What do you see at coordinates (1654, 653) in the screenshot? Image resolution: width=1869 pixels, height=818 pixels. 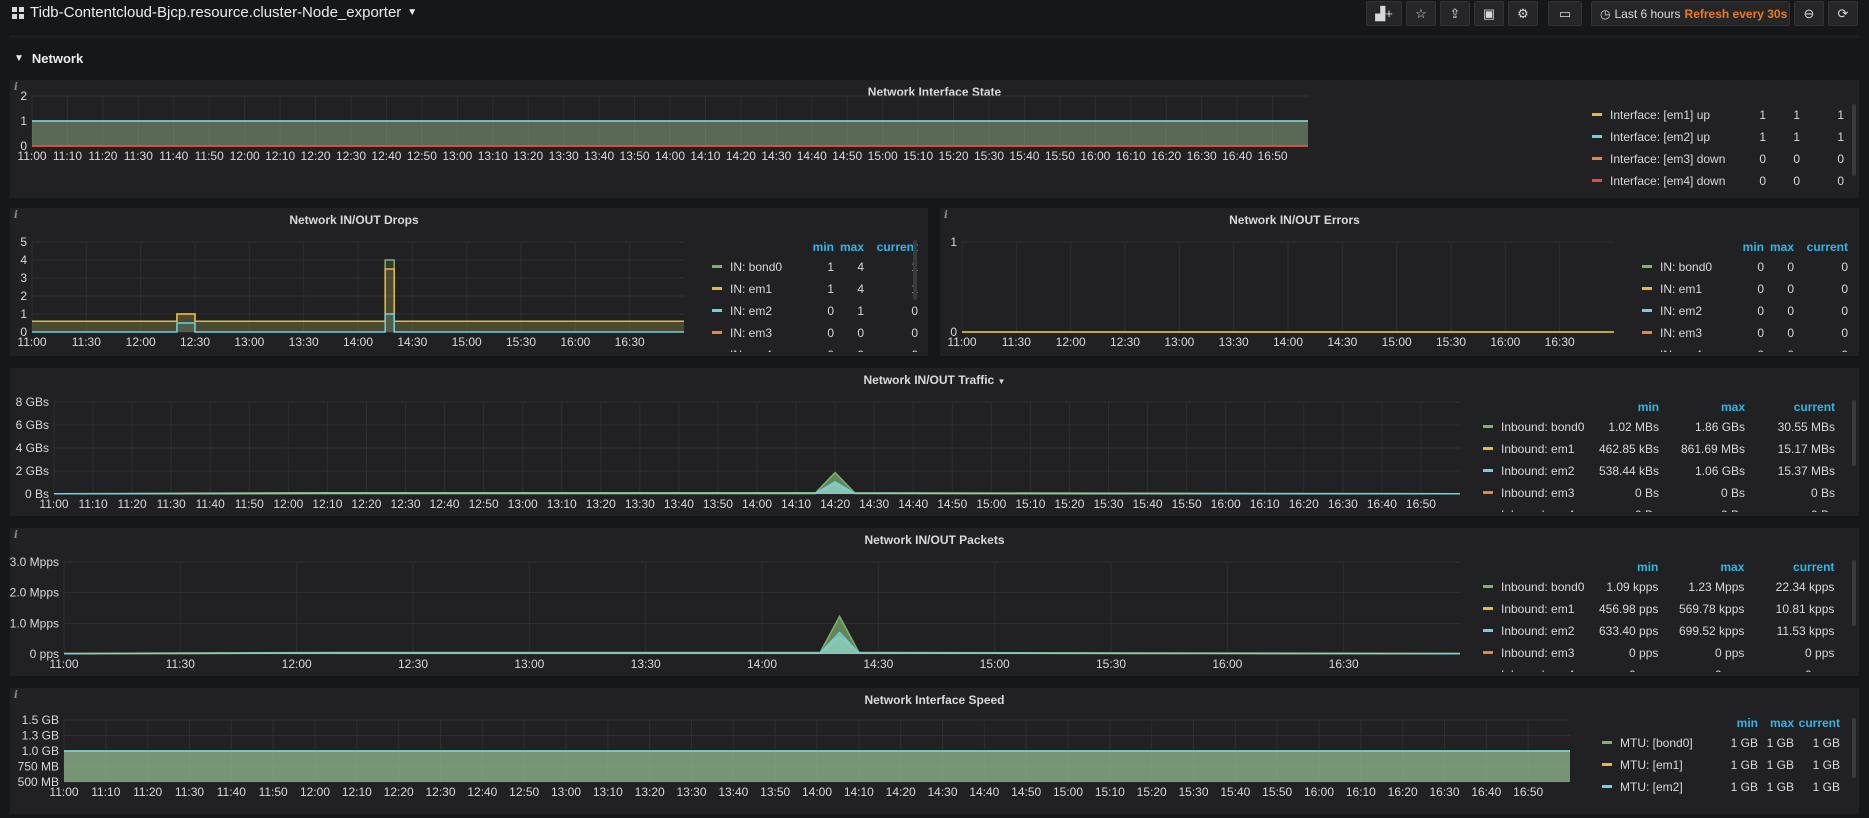 I see `legend-item: Inbound: em3 0 pps 0 pps 0 pps` at bounding box center [1654, 653].